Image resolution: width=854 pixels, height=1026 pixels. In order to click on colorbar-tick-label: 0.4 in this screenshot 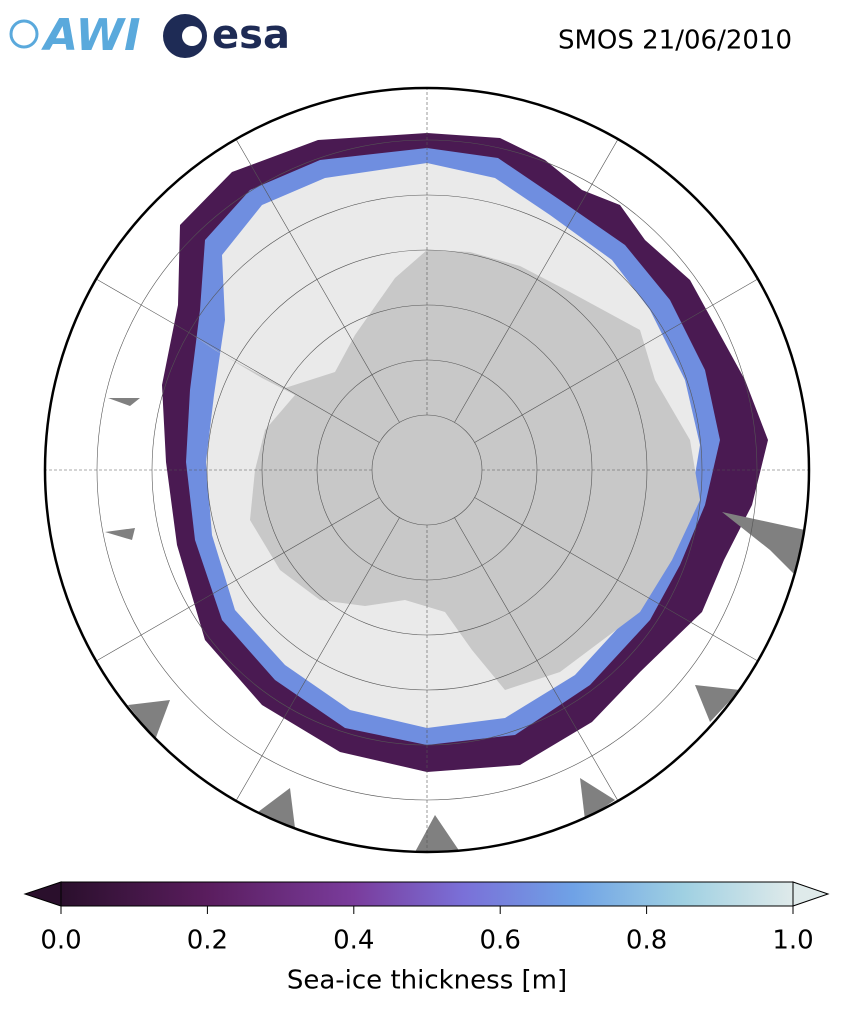, I will do `click(353, 941)`.